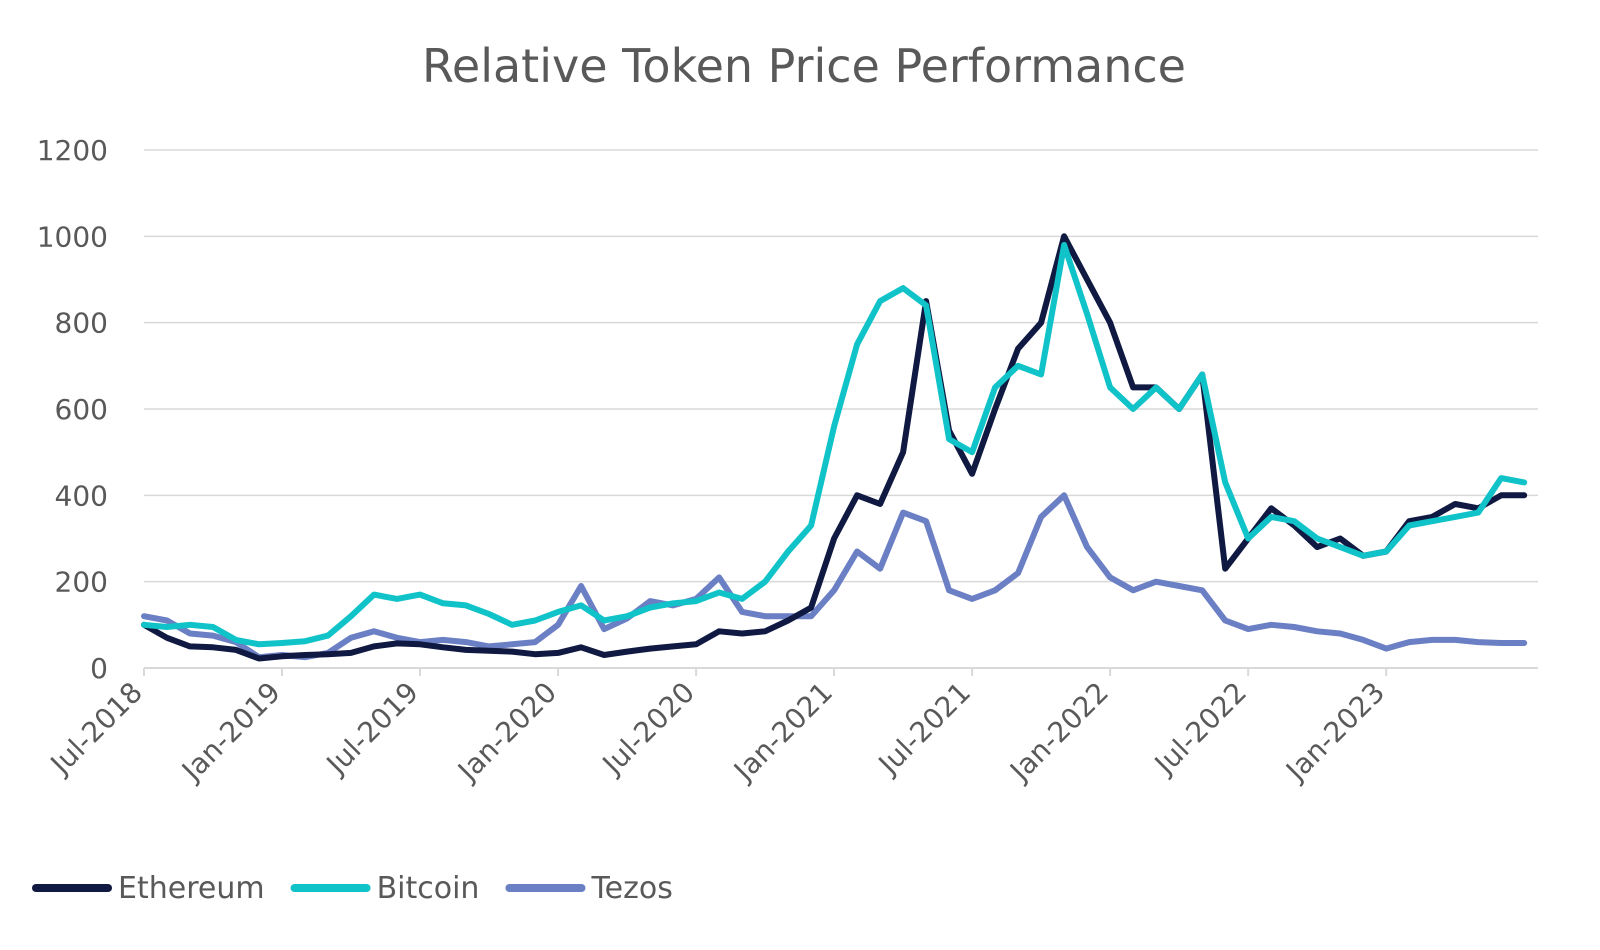  I want to click on legend: Ethereum Bitcoin Tezos, so click(352, 888).